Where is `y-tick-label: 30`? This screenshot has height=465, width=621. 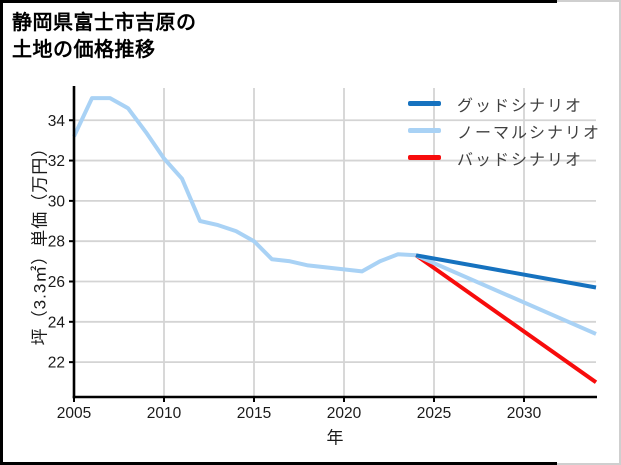
y-tick-label: 30 is located at coordinates (57, 201).